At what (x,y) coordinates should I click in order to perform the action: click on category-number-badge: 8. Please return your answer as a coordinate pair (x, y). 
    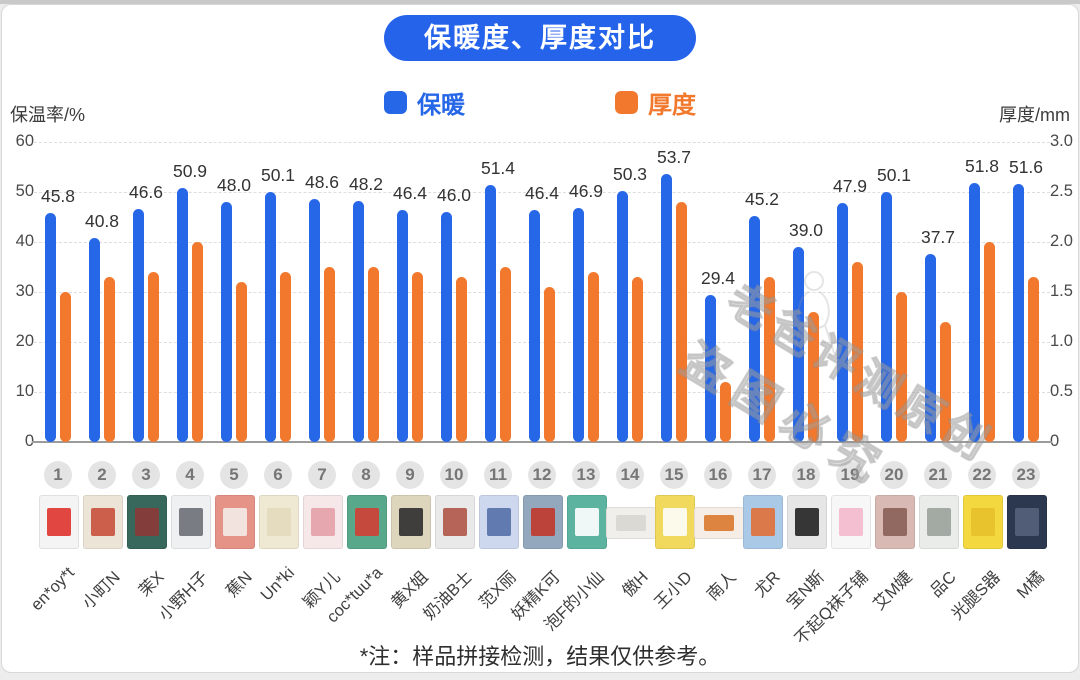
    Looking at the image, I should click on (366, 475).